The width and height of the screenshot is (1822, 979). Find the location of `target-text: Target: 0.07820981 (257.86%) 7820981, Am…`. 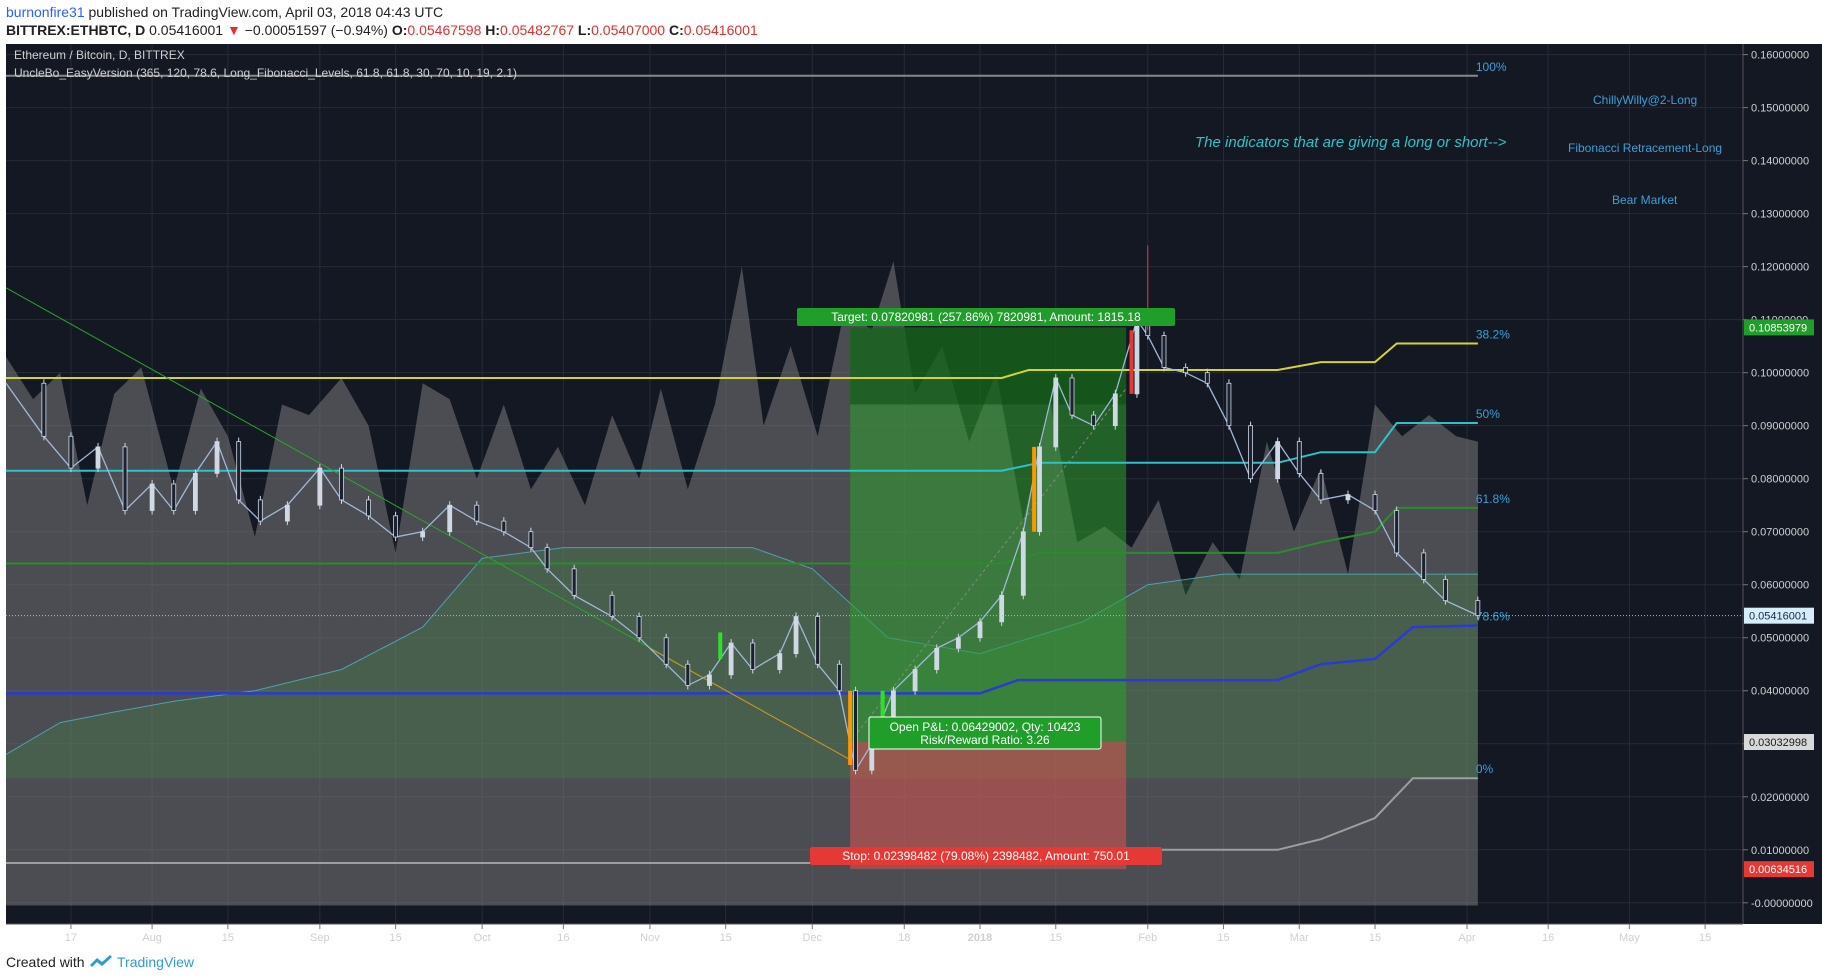

target-text: Target: 0.07820981 (257.86%) 7820981, Am… is located at coordinates (986, 317).